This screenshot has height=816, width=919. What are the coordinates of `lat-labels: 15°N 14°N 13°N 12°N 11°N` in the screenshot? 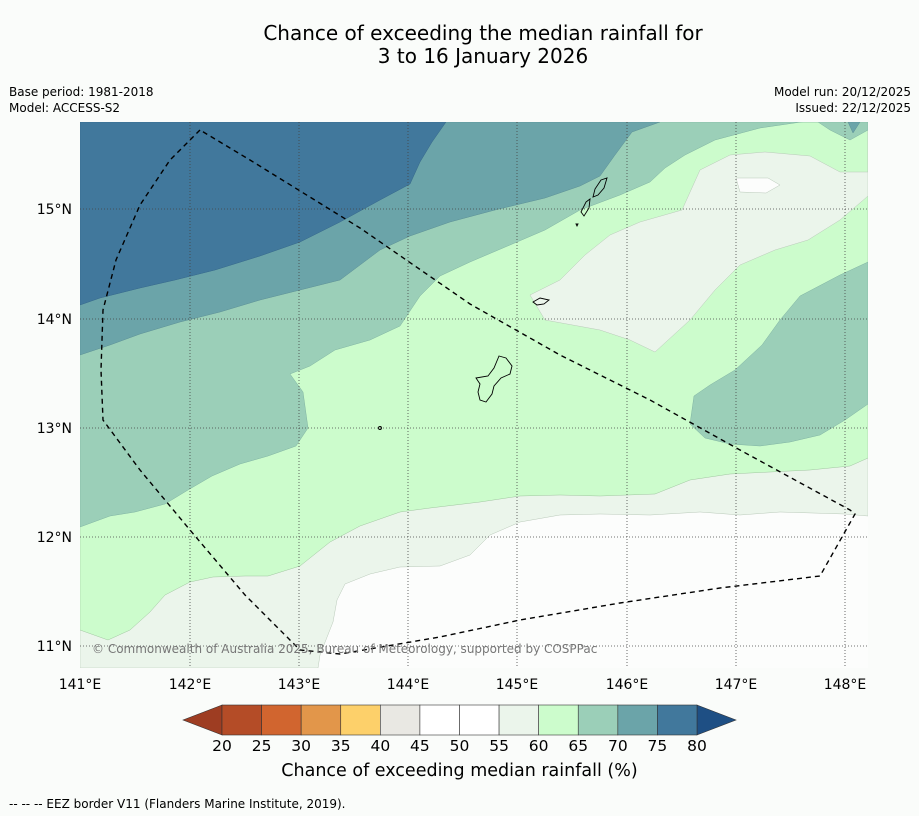 It's located at (54, 428).